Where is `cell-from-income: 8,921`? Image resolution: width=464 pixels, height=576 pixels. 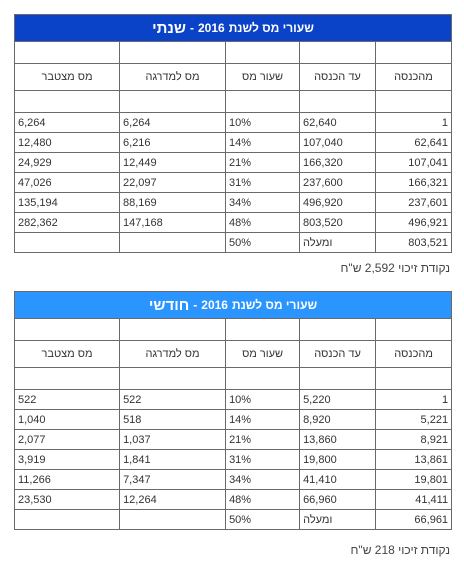
cell-from-income: 8,921 is located at coordinates (414, 439).